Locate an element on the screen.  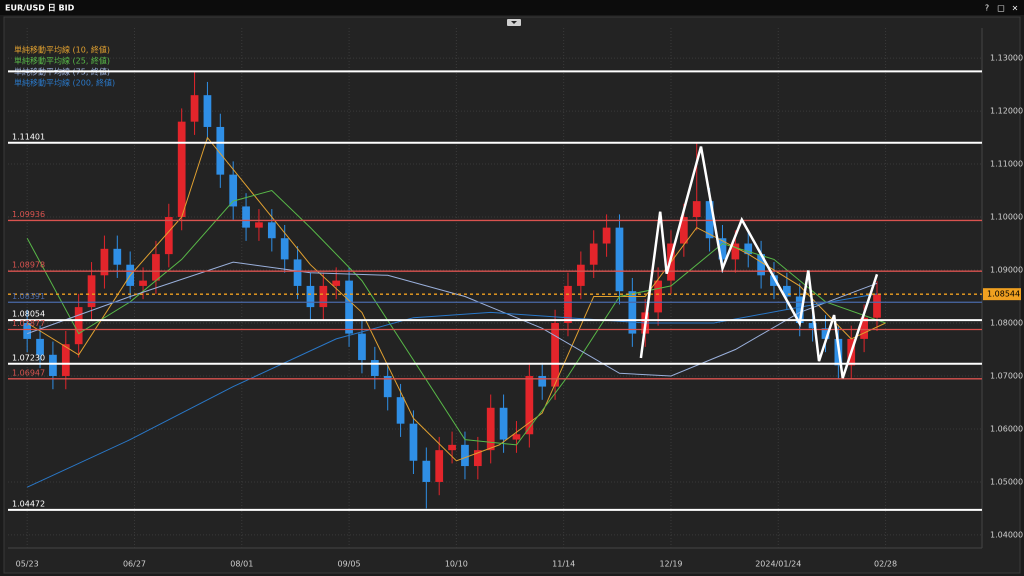
window-title: EUR/USD 日 BID is located at coordinates (40, 8).